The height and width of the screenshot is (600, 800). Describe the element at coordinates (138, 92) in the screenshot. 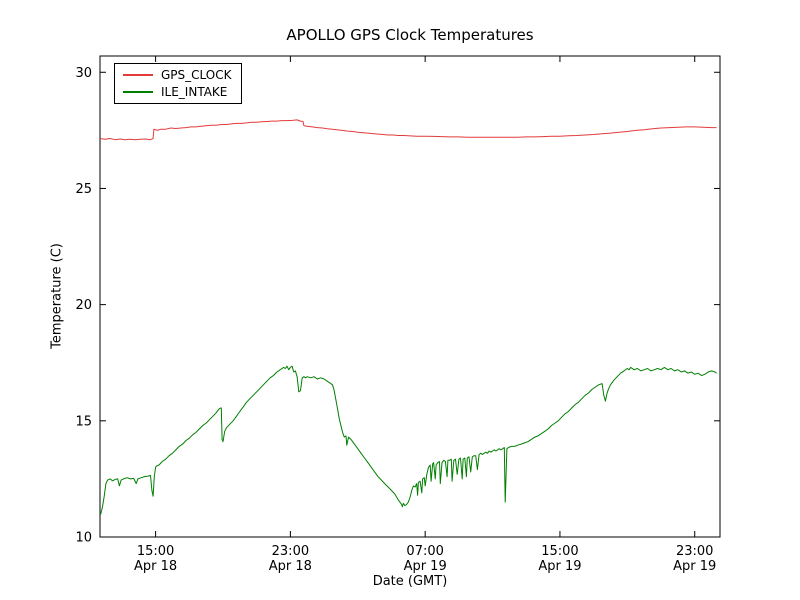

I see `ile-intake-line-swatch` at that location.